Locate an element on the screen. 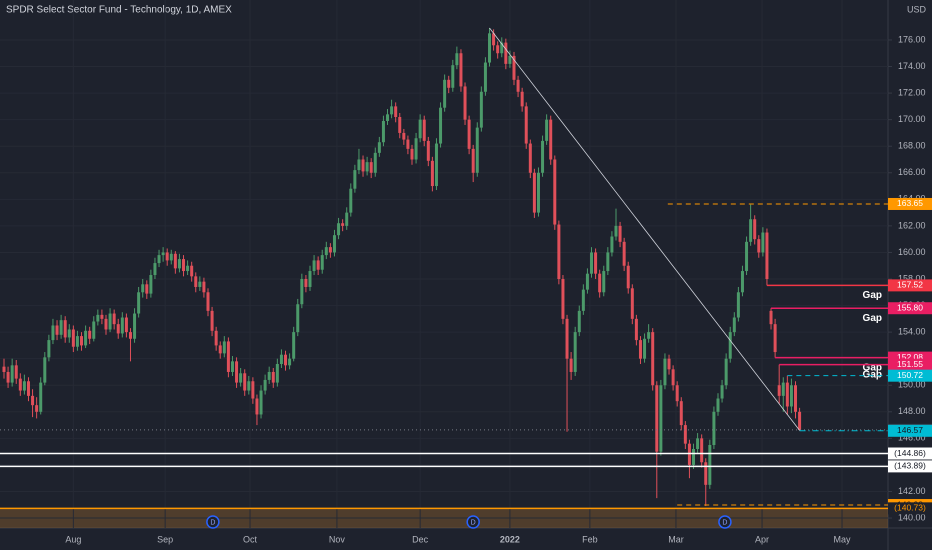  price-tag-label: (143.89) is located at coordinates (910, 466).